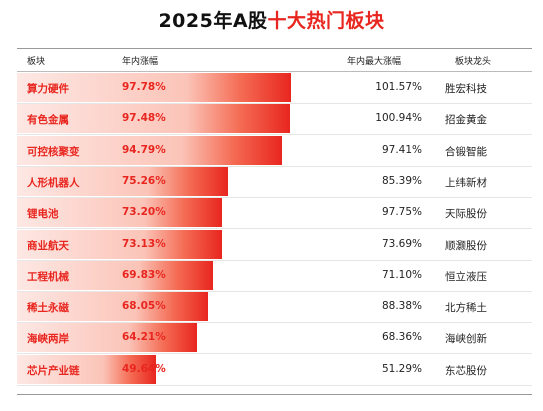 This screenshot has height=411, width=543. Describe the element at coordinates (144, 118) in the screenshot. I see `row-ytd-change: 97.48%` at that location.